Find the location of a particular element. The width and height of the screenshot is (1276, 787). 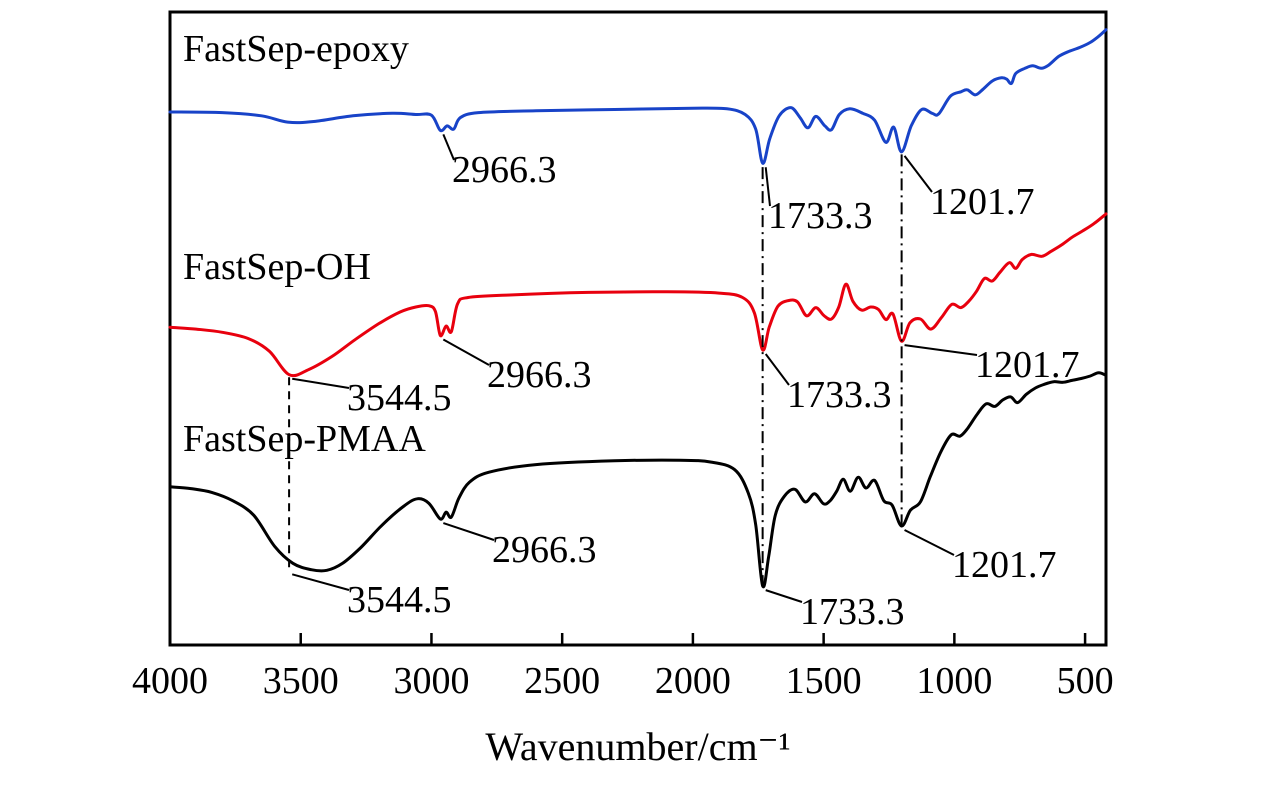

x-tick-label: 1500 is located at coordinates (824, 681).